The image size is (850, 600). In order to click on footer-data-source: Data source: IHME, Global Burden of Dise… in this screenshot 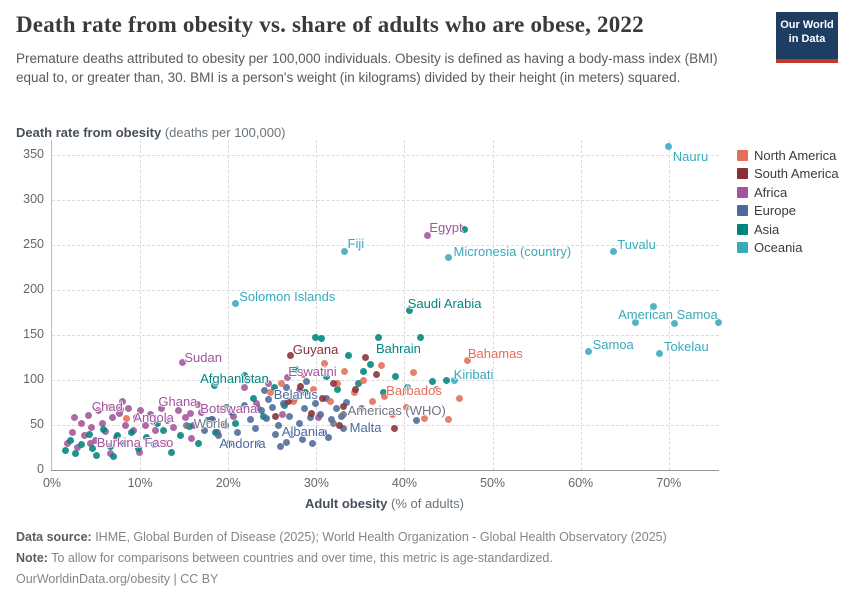, I will do `click(341, 537)`.